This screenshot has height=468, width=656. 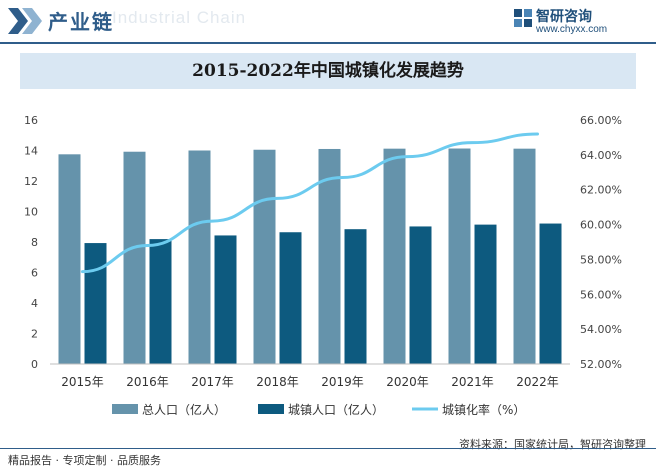 I want to click on y-left-tick-label: 16, so click(x=31, y=120).